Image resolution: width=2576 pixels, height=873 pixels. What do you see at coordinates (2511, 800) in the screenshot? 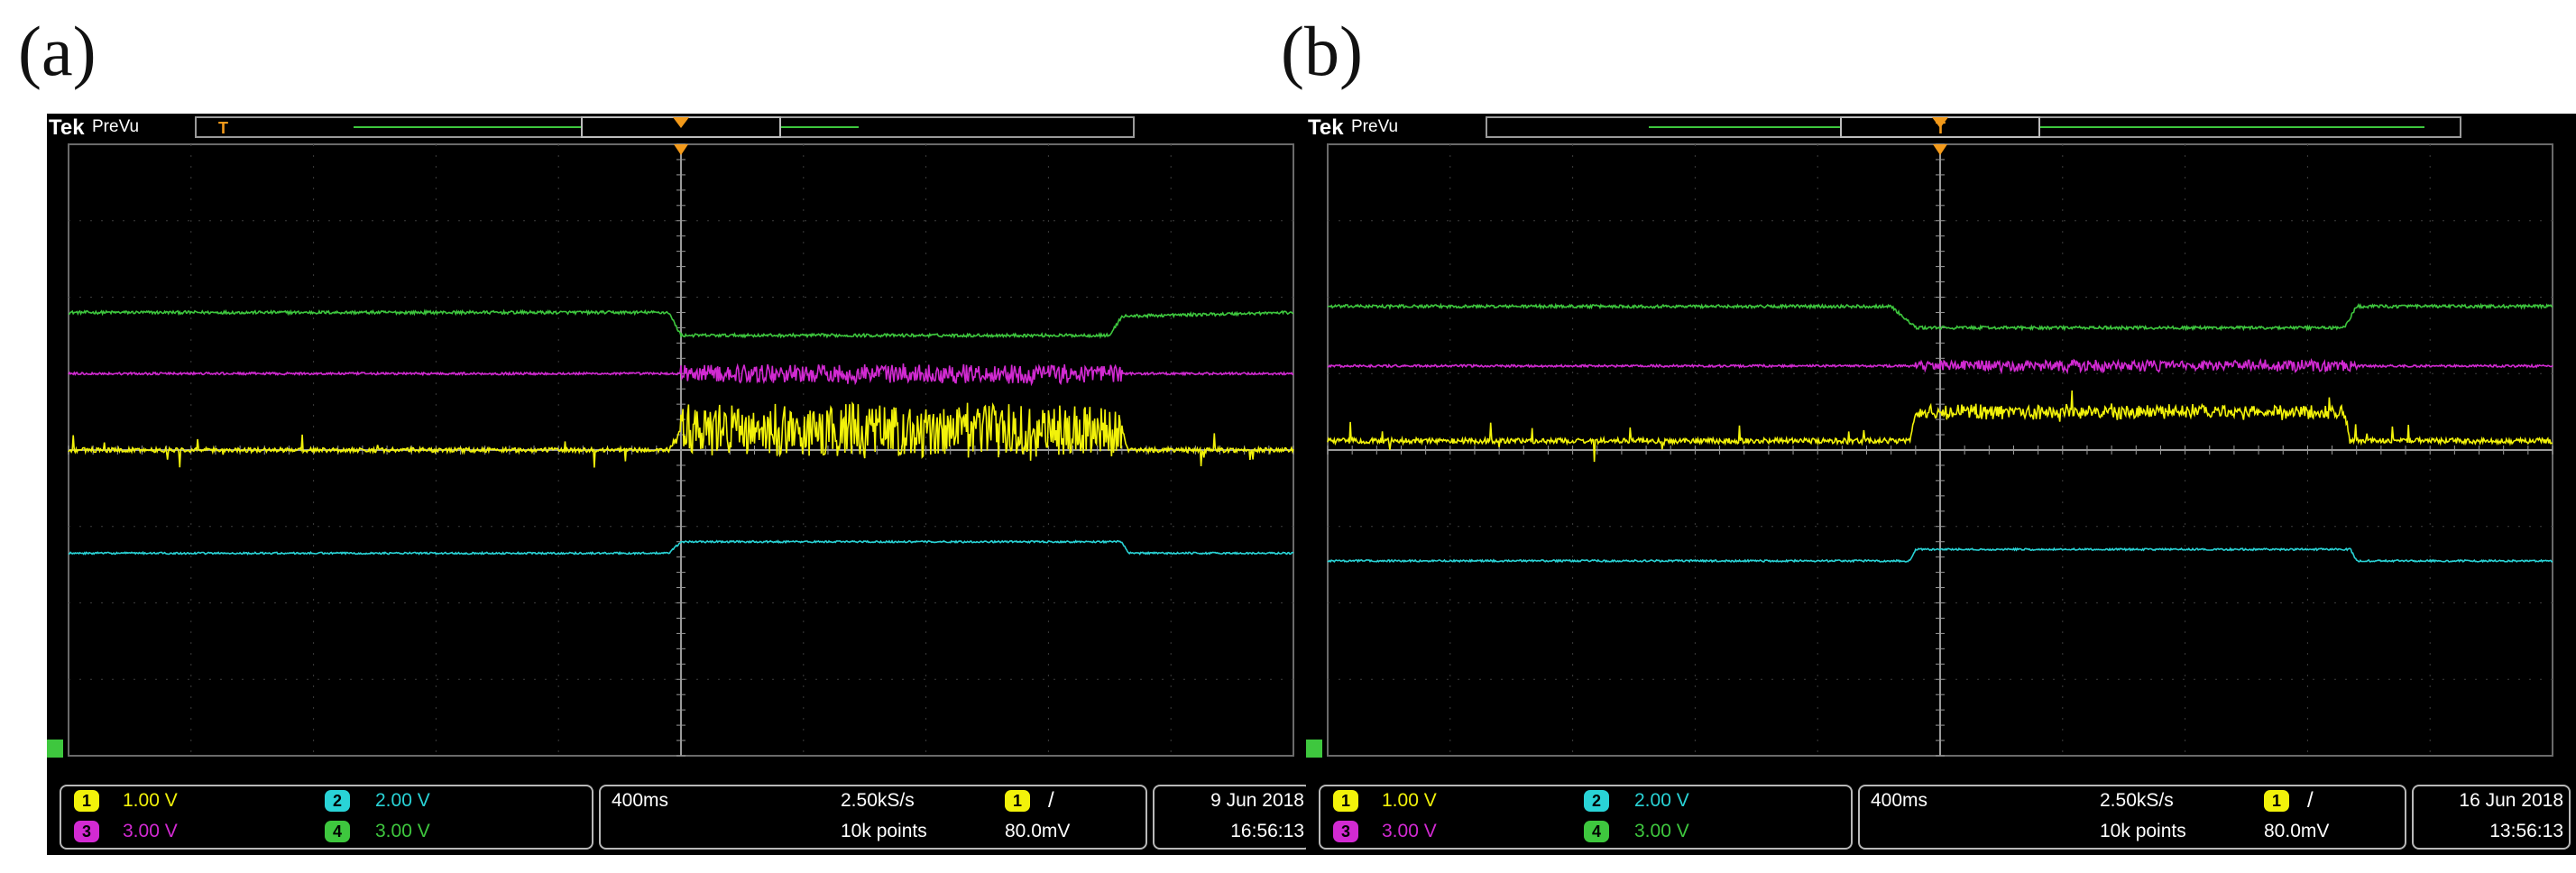
I see `date-readout: 16 Jun 2018` at bounding box center [2511, 800].